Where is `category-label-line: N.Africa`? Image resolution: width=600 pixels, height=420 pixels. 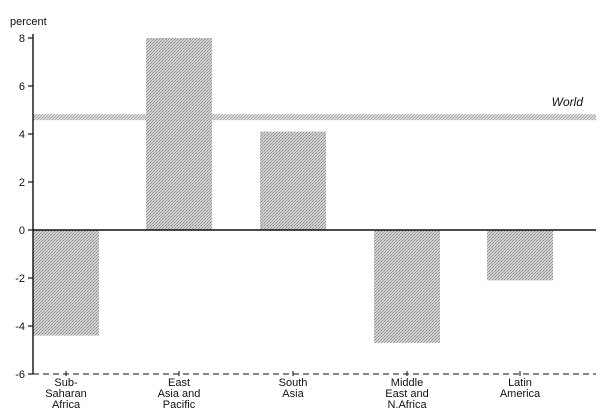
category-label-line: N.Africa is located at coordinates (407, 405).